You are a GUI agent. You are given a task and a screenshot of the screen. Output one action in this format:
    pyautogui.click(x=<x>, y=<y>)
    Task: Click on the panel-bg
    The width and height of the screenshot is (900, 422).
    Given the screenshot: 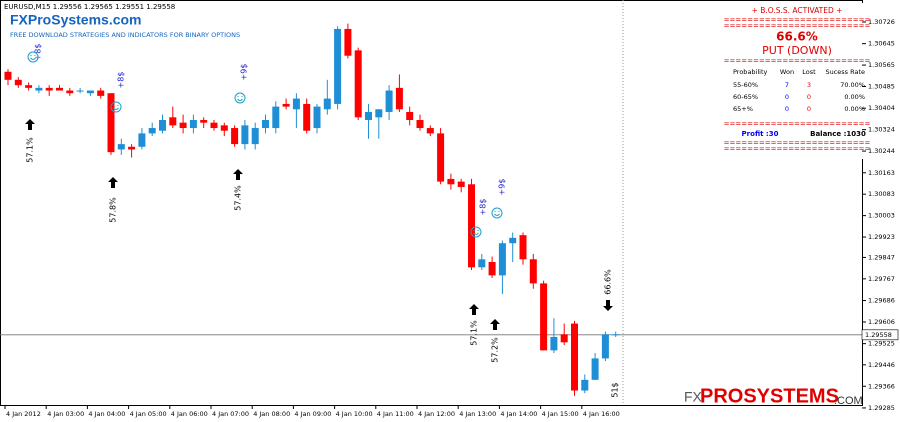 What is the action you would take?
    pyautogui.click(x=797, y=81)
    